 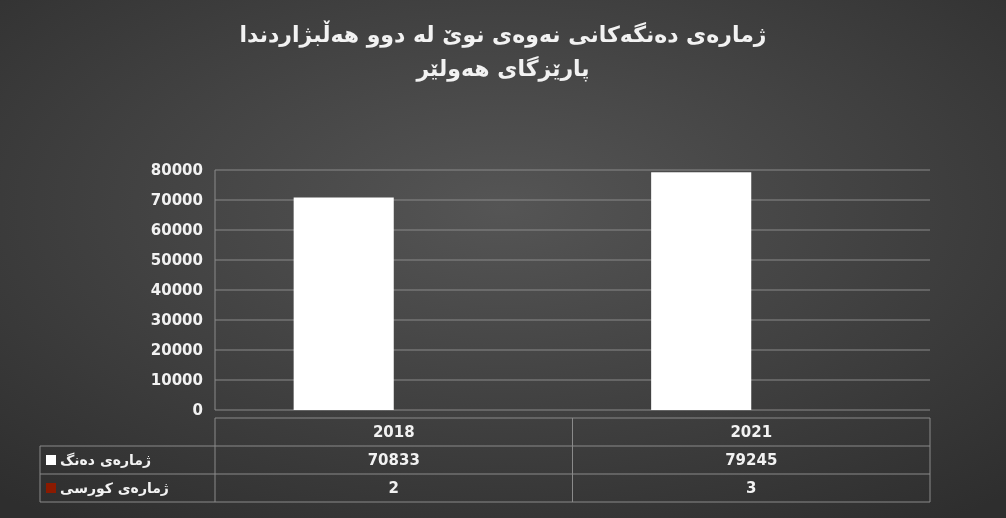 I want to click on data-label: 70833, so click(x=393, y=460).